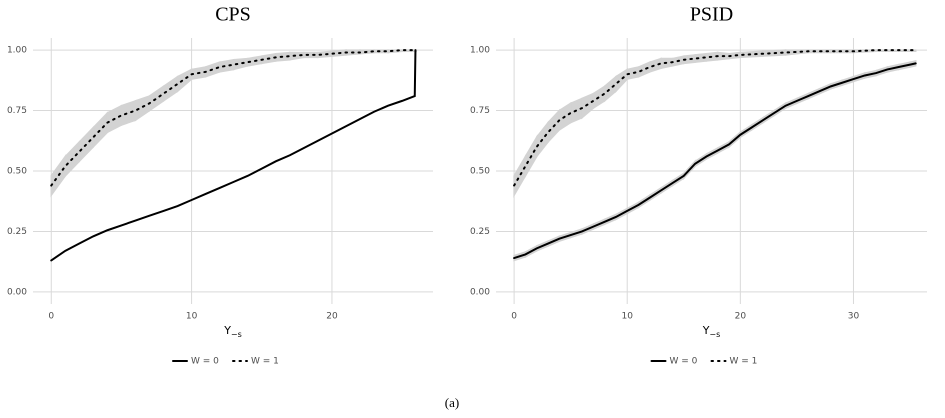 The image size is (945, 418). Describe the element at coordinates (711, 15) in the screenshot. I see `chart-title: PSID` at that location.